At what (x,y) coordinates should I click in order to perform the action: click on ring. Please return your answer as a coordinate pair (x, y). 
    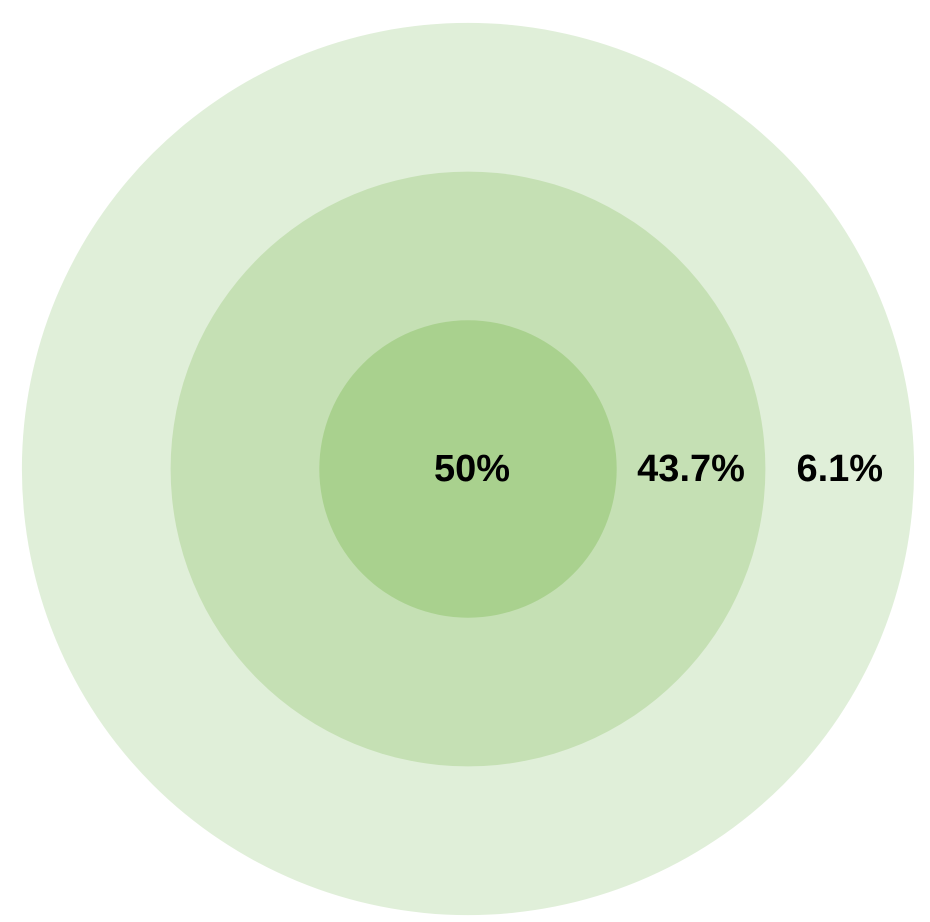
    Looking at the image, I should click on (468, 469).